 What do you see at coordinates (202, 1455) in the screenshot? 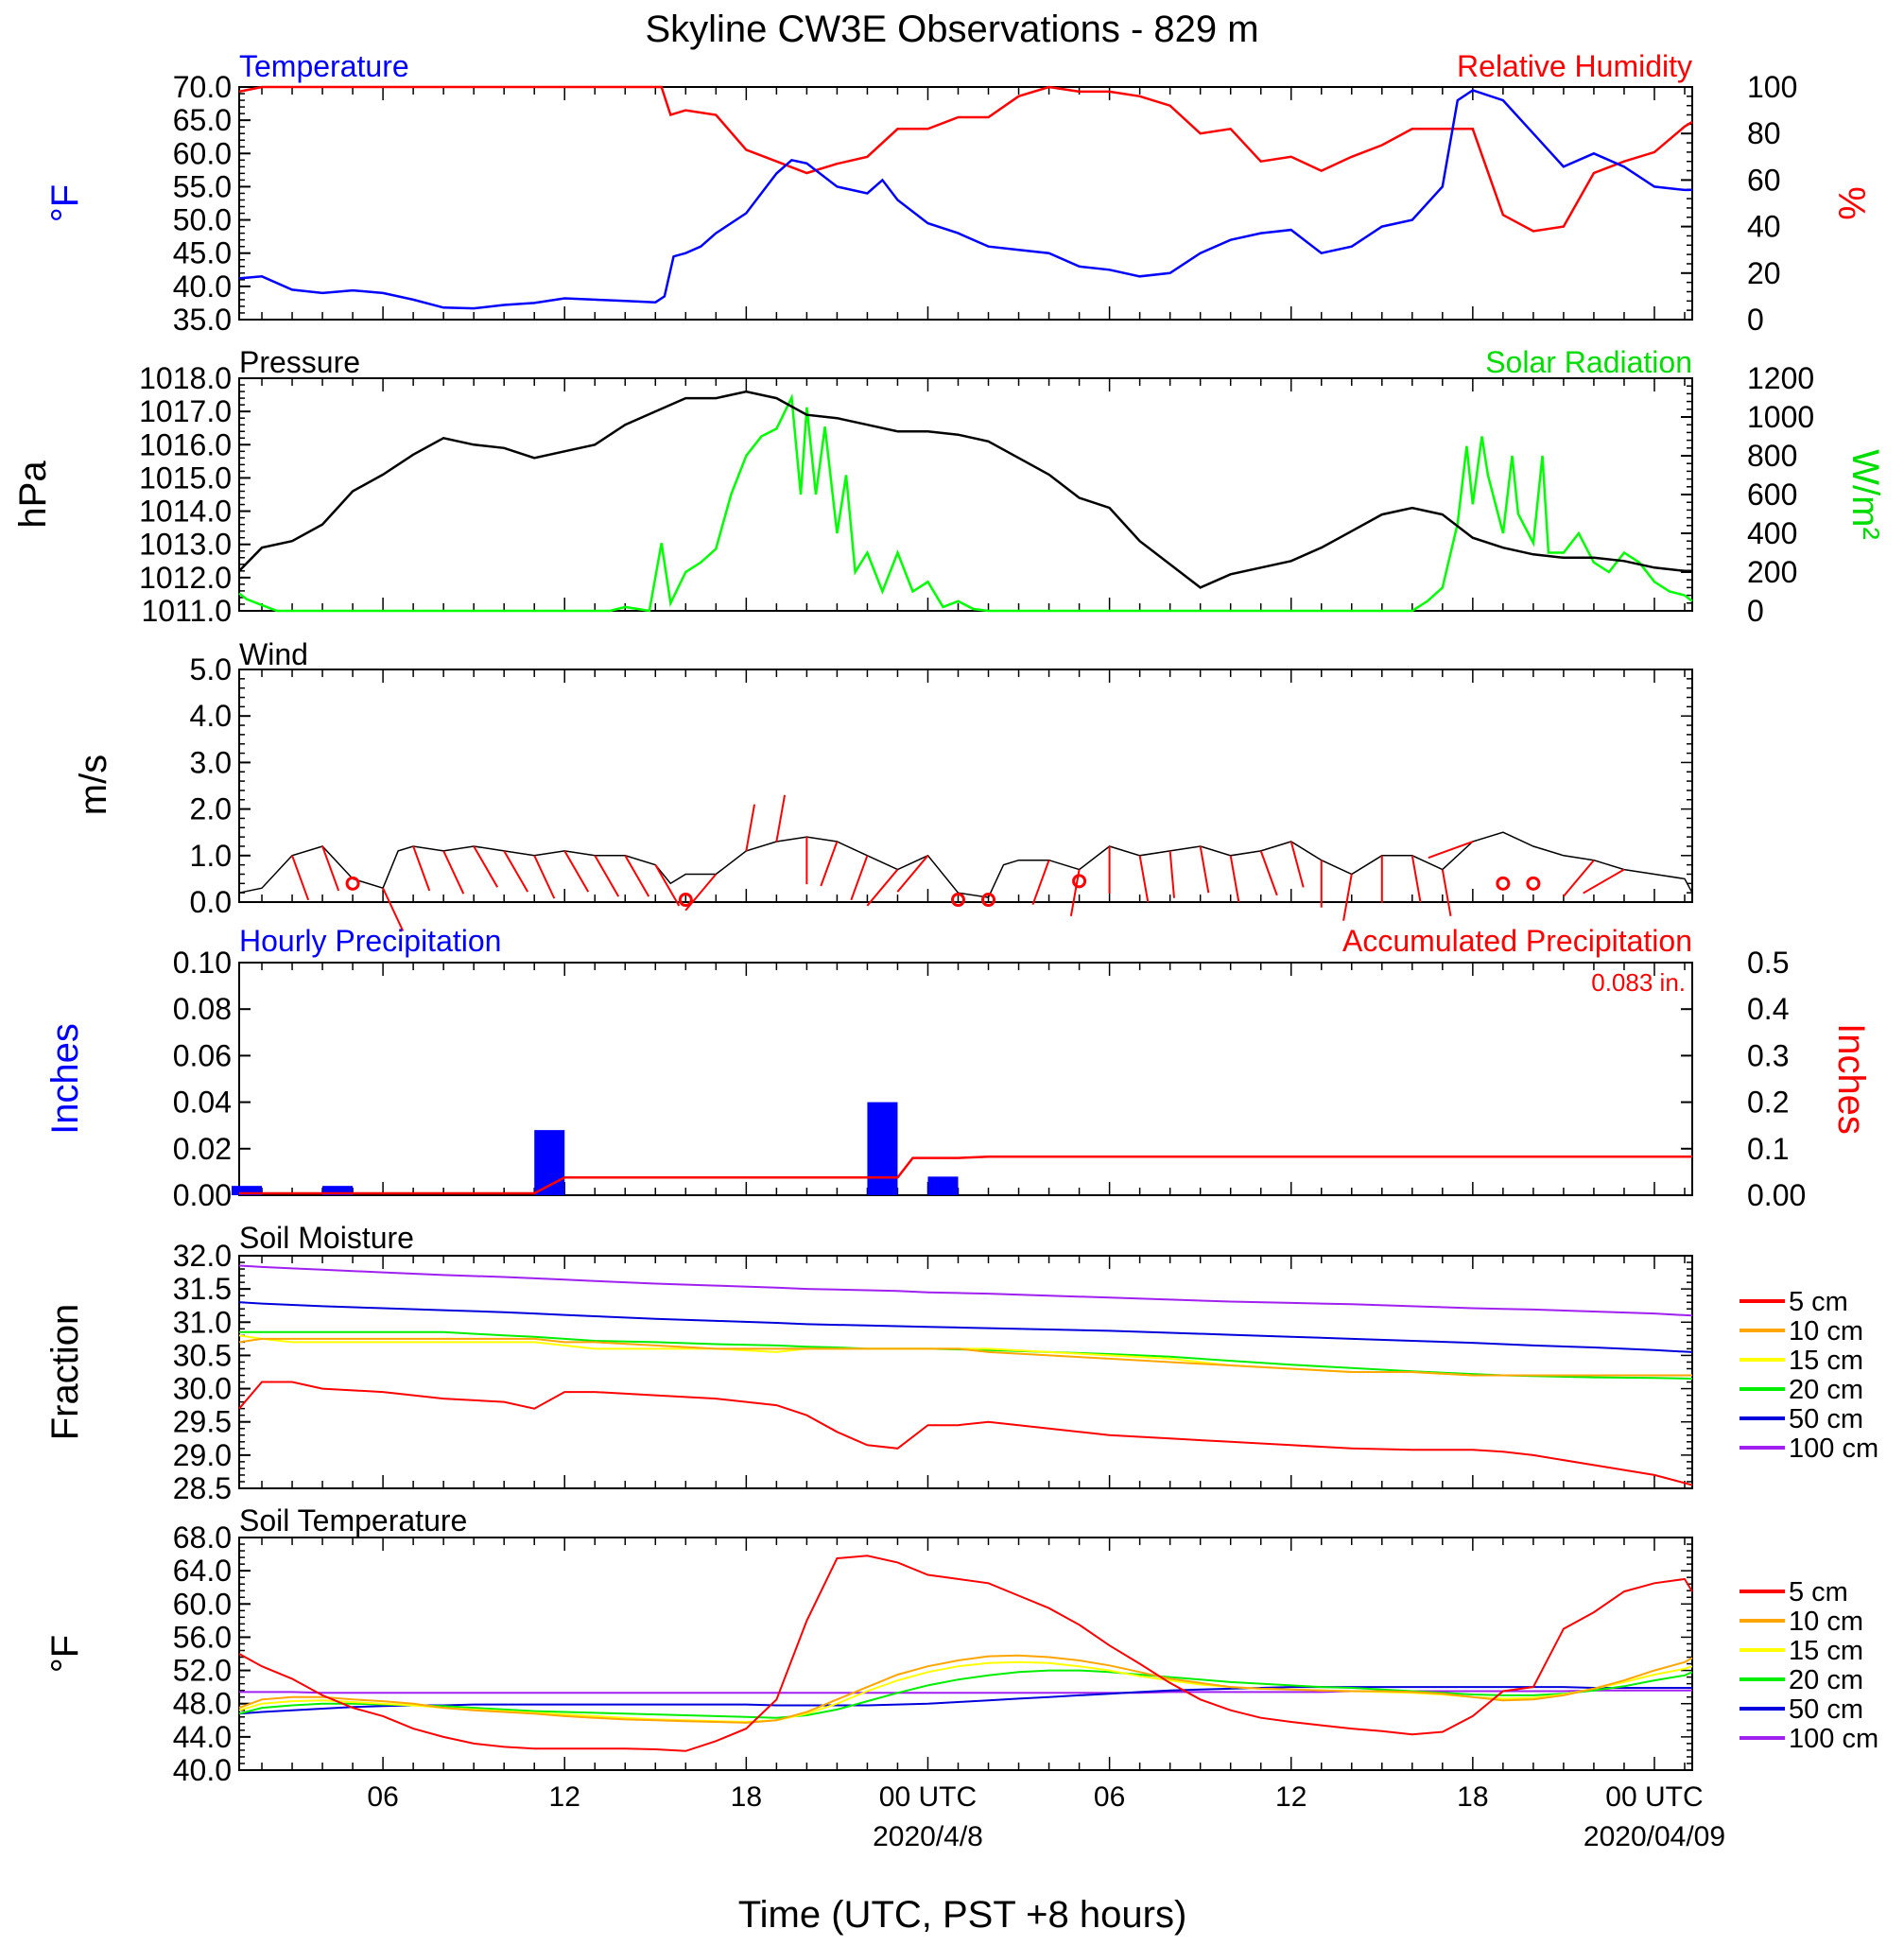
I see `y-tick-label: 29.0` at bounding box center [202, 1455].